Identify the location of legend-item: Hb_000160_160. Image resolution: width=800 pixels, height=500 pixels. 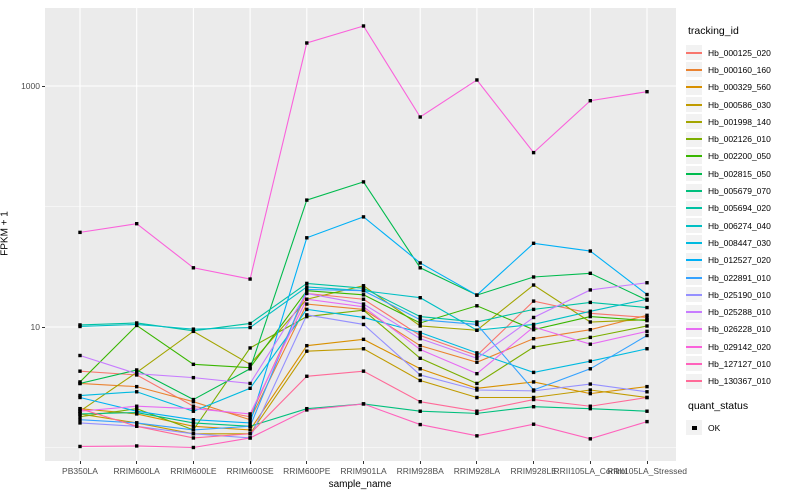
(742, 69).